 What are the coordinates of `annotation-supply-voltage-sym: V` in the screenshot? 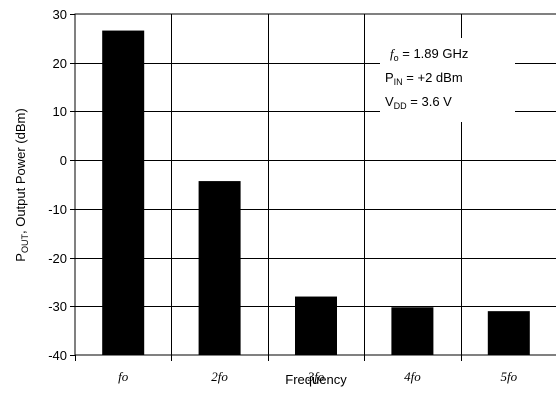 It's located at (389, 101).